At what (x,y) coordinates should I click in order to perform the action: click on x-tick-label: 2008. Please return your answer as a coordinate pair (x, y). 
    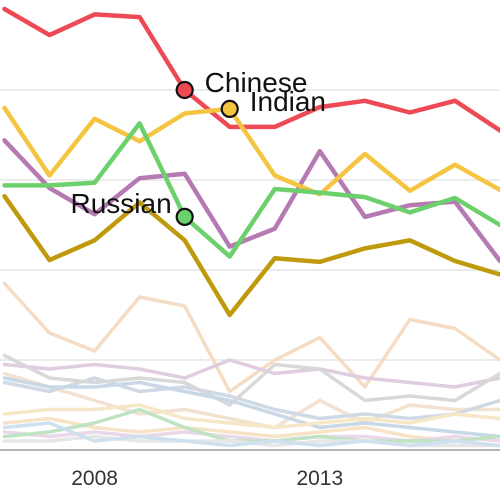
    Looking at the image, I should click on (94, 478).